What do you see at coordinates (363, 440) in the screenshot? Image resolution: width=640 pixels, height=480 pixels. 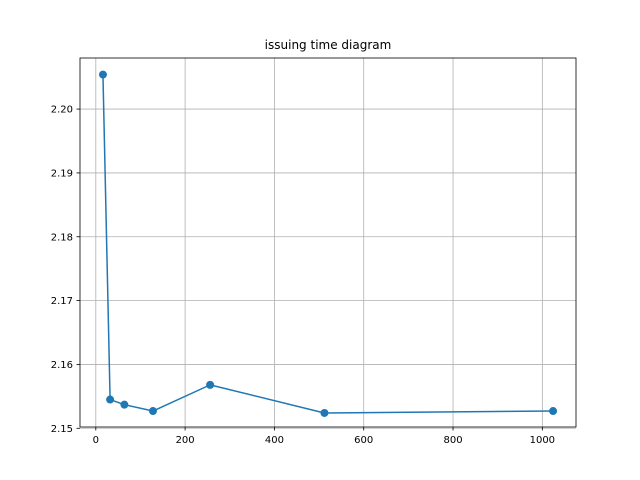 I see `x-tick-label: 600` at bounding box center [363, 440].